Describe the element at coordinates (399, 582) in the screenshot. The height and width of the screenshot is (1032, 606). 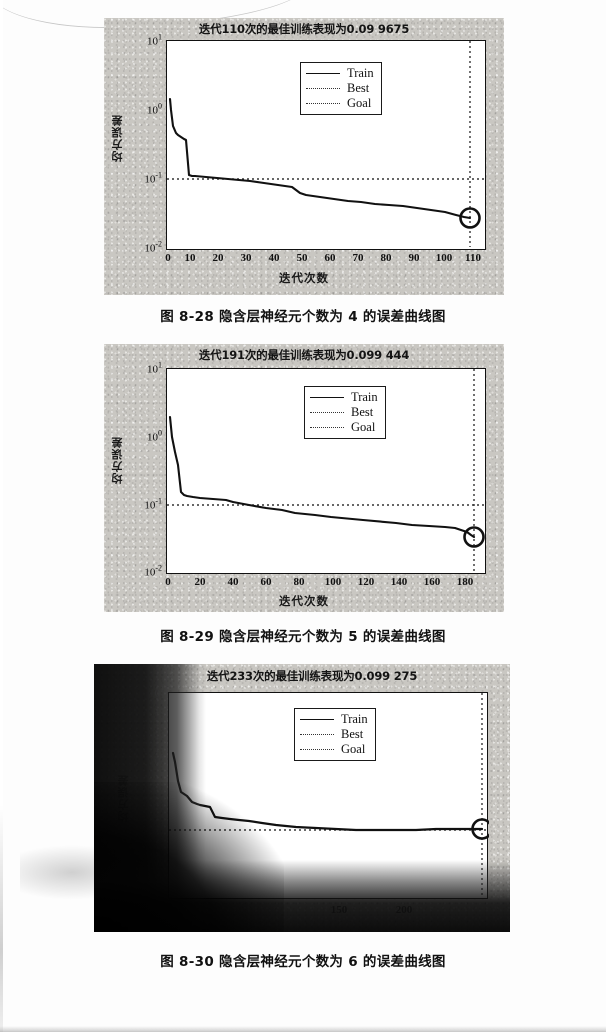
I see `x-tick-label: 140` at that location.